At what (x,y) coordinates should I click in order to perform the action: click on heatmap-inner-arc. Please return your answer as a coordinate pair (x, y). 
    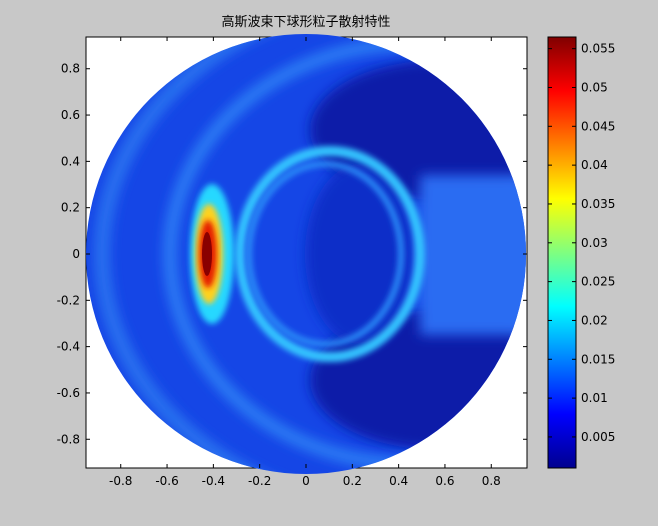
    Looking at the image, I should click on (330, 254).